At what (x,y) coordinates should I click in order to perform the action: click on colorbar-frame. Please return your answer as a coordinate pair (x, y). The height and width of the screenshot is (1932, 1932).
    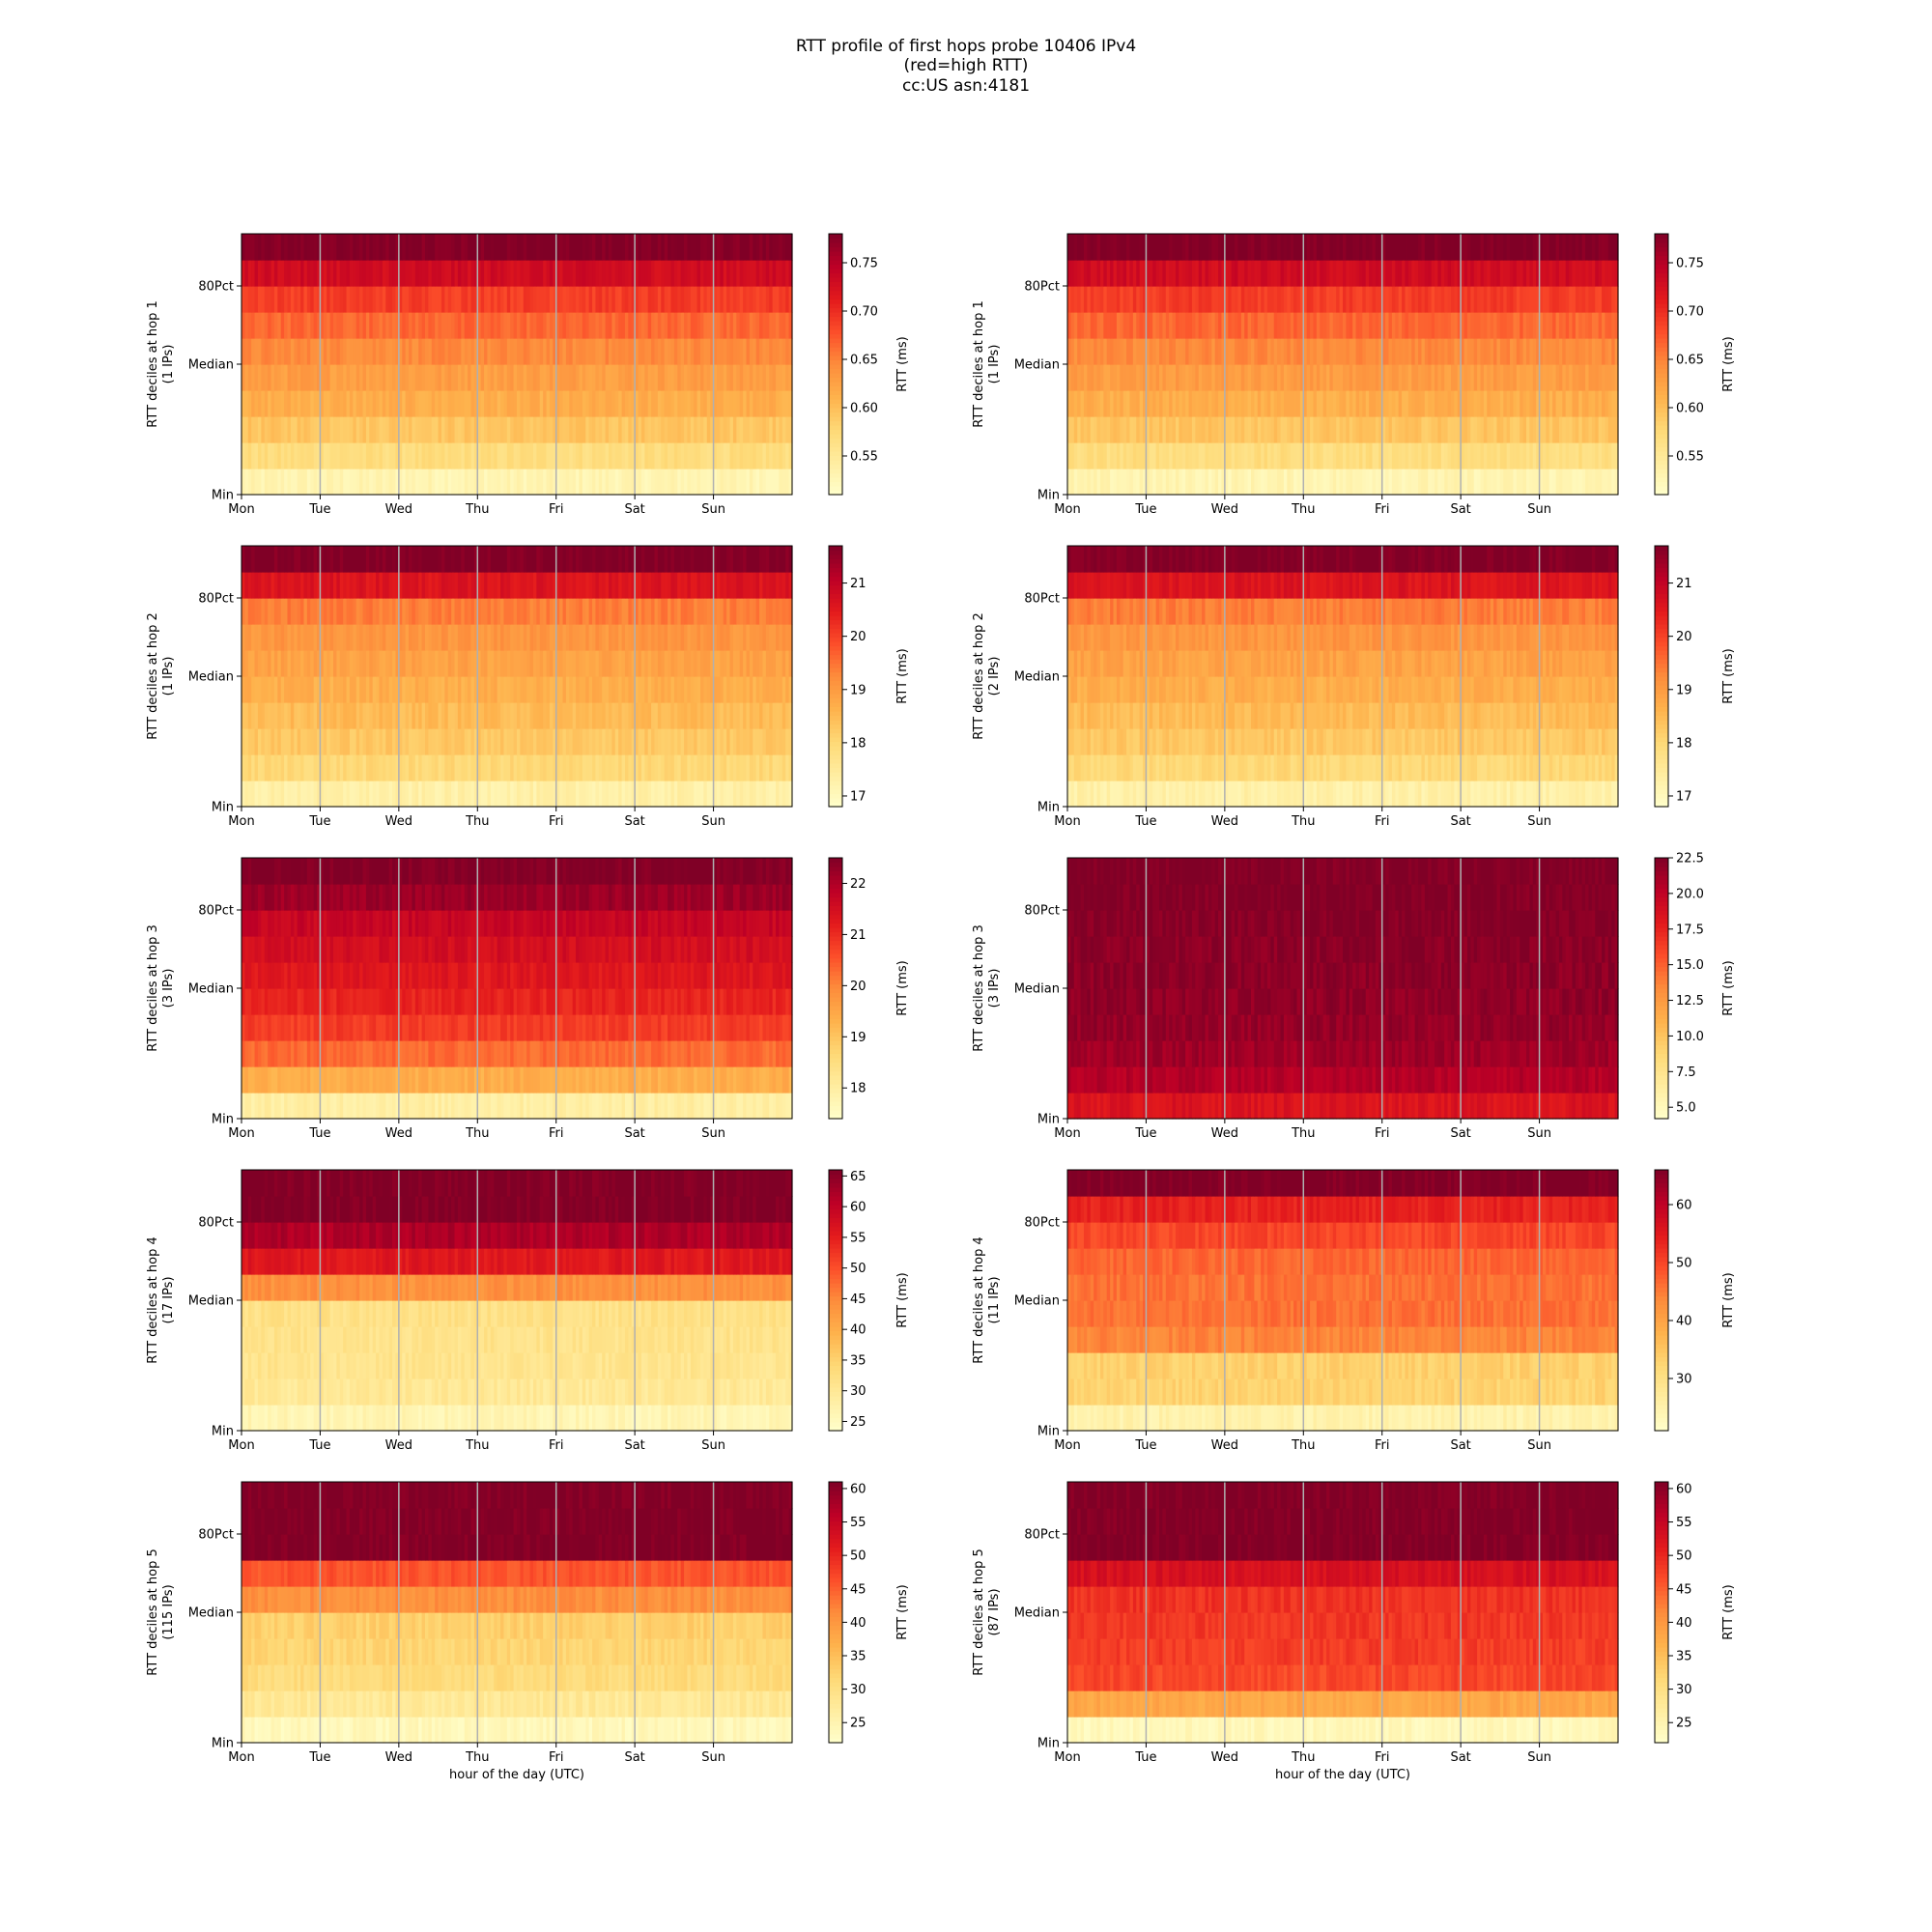
    Looking at the image, I should click on (835, 364).